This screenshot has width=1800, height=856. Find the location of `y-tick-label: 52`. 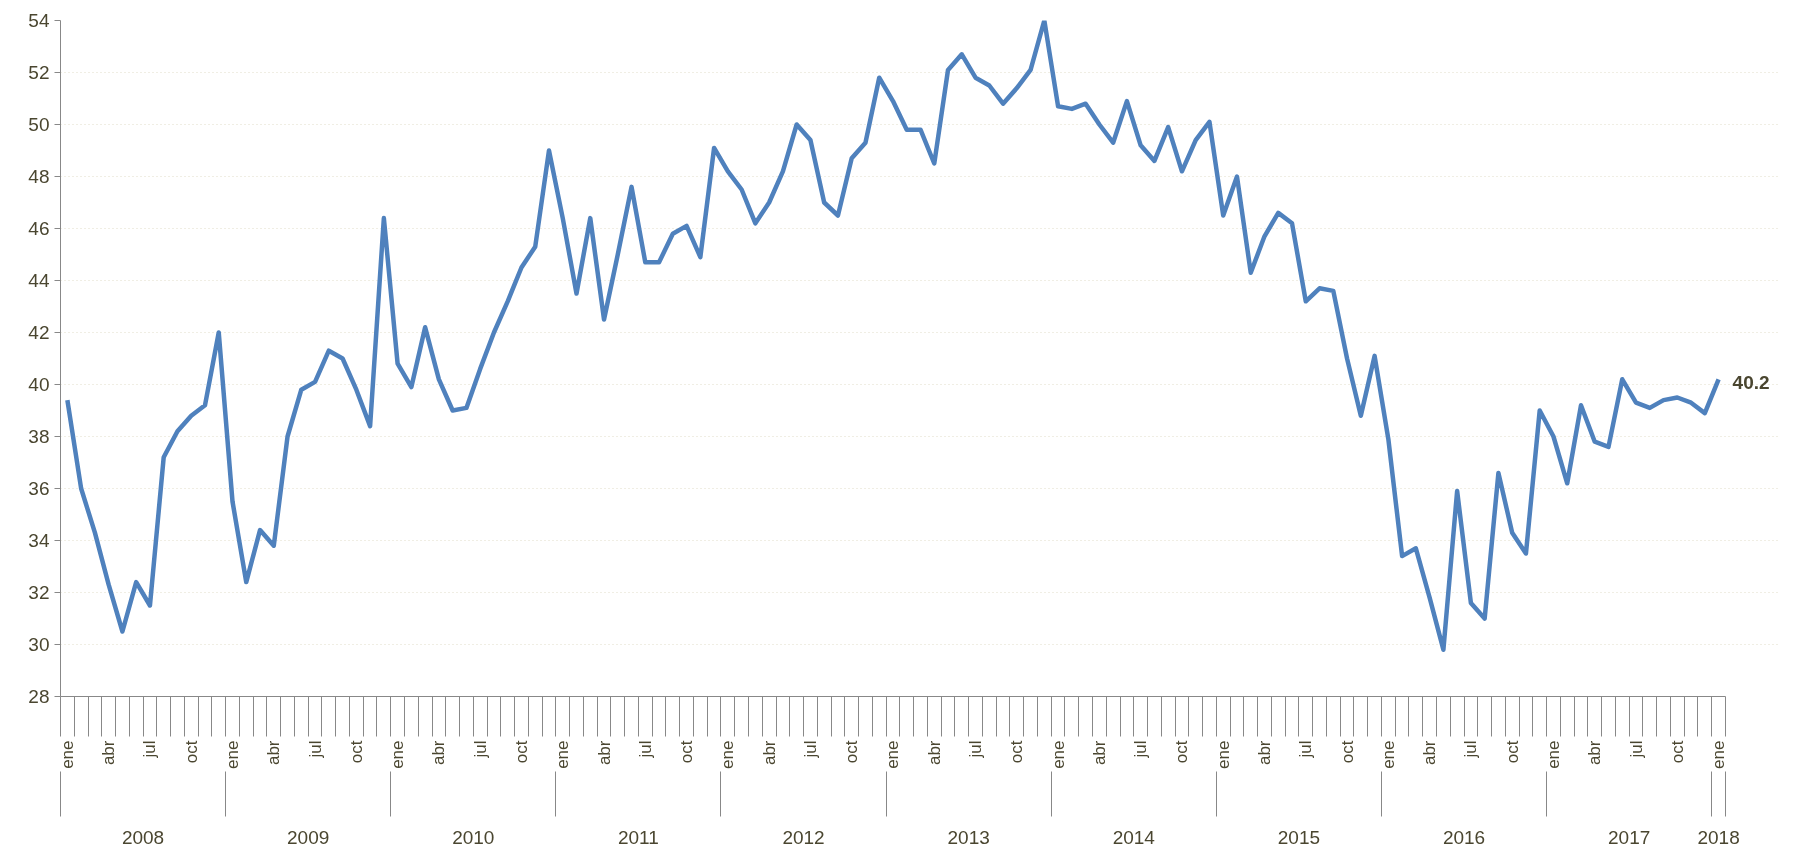

y-tick-label: 52 is located at coordinates (39, 72).